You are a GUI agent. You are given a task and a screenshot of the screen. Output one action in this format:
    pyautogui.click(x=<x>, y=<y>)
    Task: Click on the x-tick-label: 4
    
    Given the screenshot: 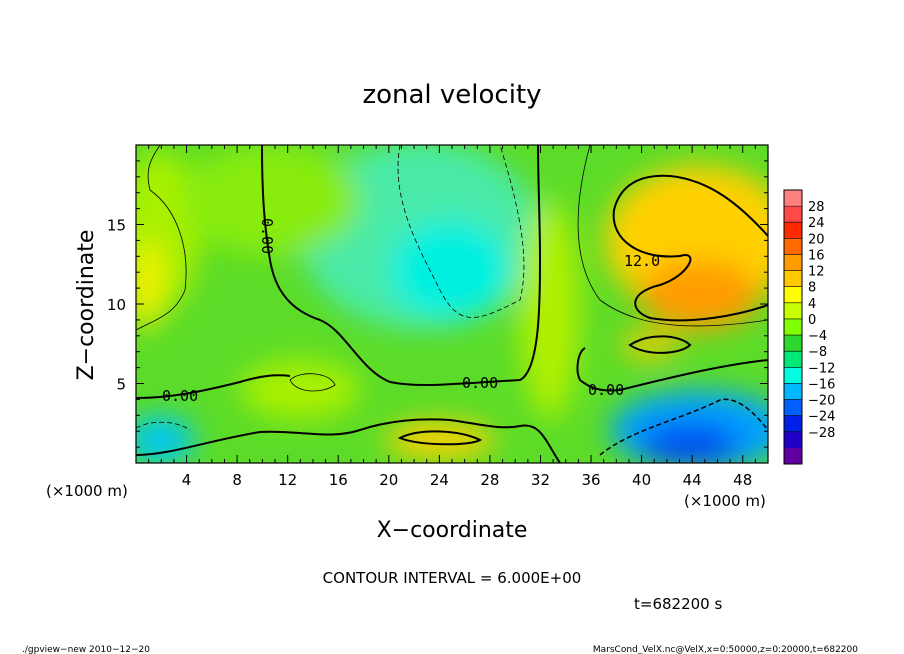 What is the action you would take?
    pyautogui.click(x=187, y=480)
    